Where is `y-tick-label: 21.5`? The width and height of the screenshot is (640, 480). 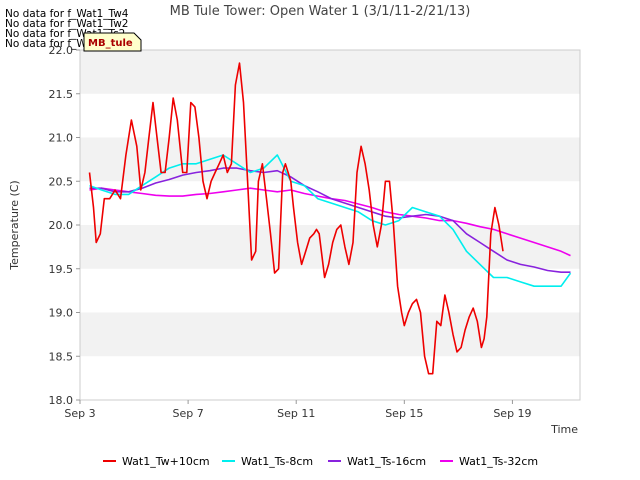 y-tick-label: 21.5 is located at coordinates (61, 94).